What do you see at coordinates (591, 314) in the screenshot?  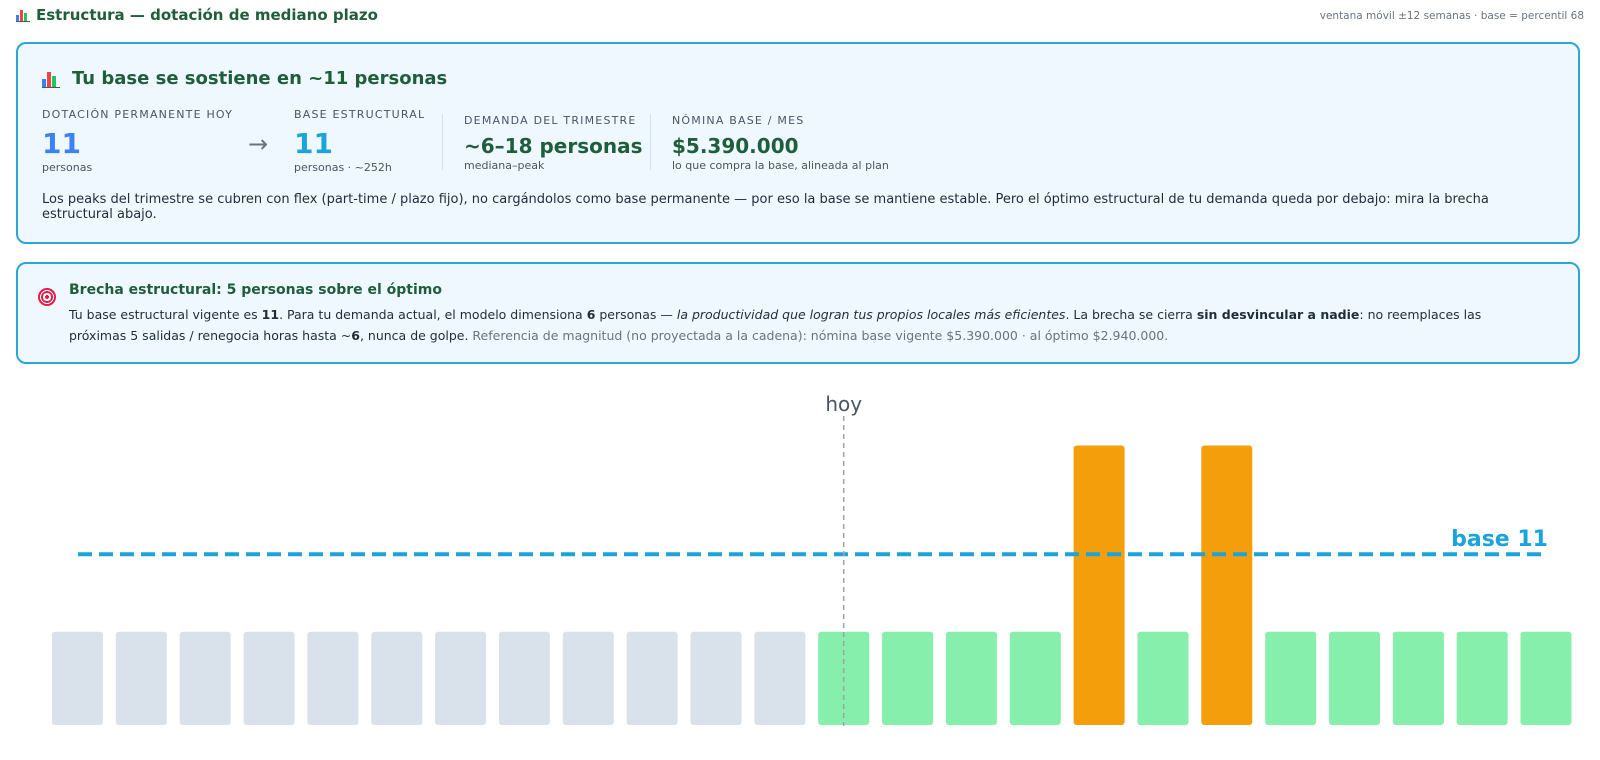 I see `gap-optimal: 6` at bounding box center [591, 314].